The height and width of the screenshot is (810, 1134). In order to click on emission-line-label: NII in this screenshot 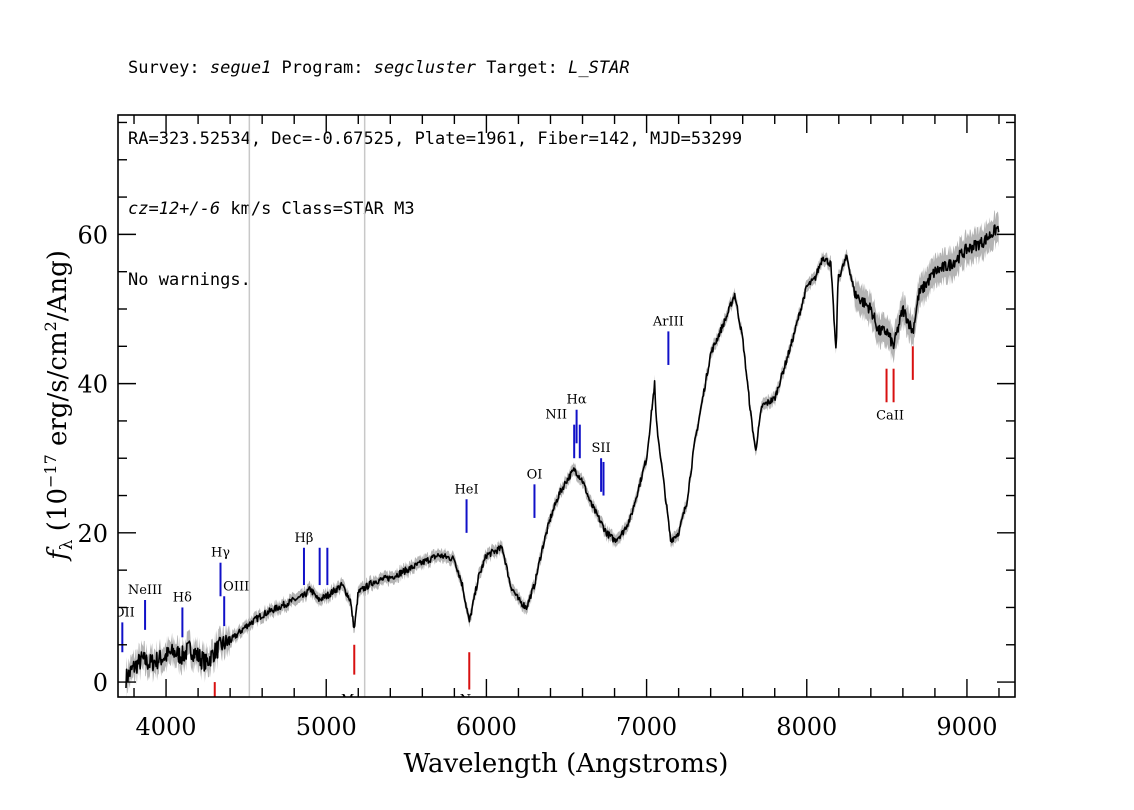, I will do `click(556, 415)`.